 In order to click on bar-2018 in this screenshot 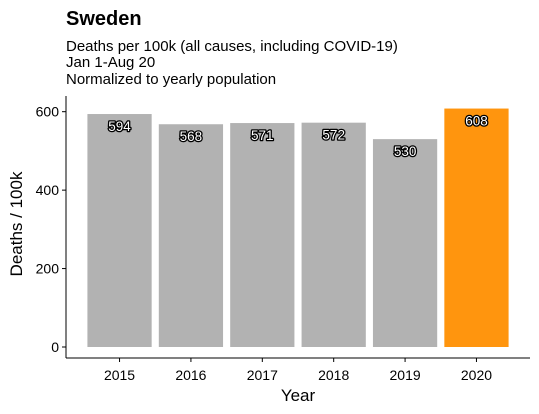, I will do `click(333, 234)`.